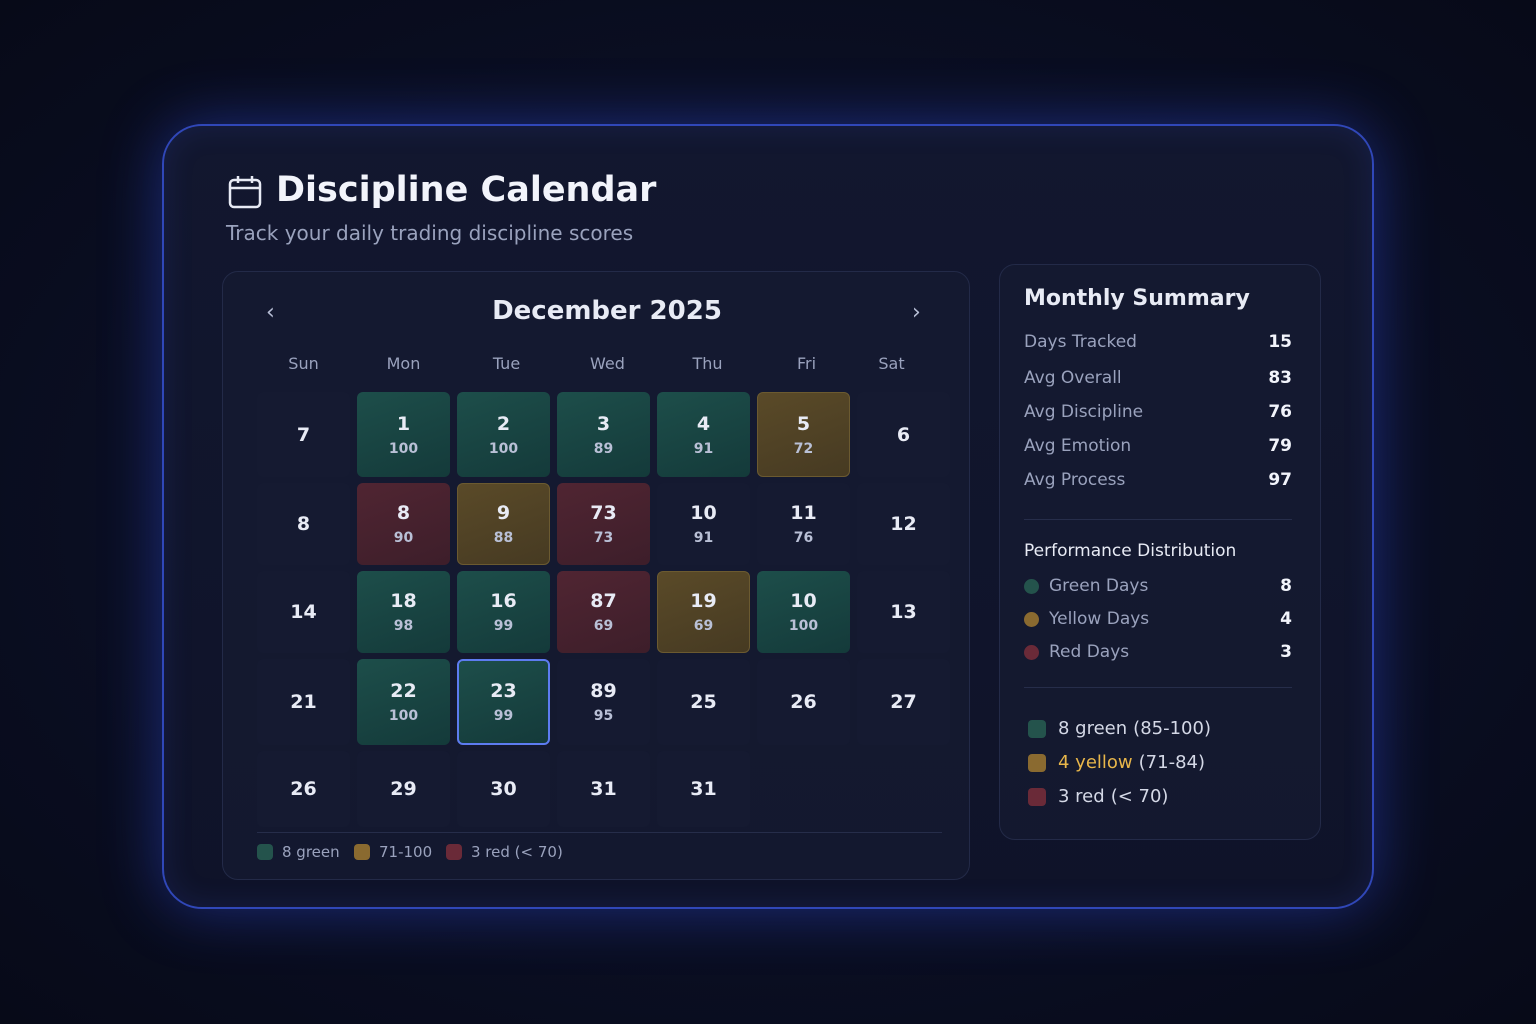 This screenshot has width=1536, height=1024. What do you see at coordinates (891, 363) in the screenshot?
I see `weekday: Sat` at bounding box center [891, 363].